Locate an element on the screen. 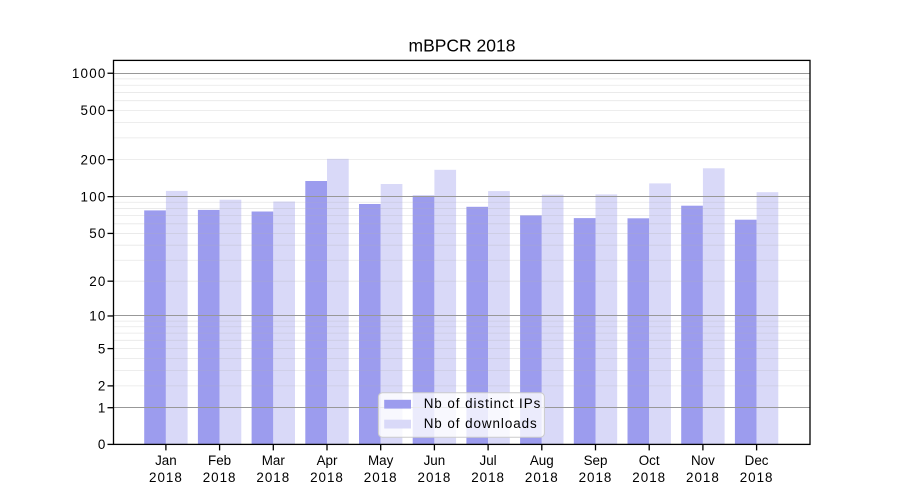 This screenshot has height=500, width=900. svg-text: Nov is located at coordinates (703, 460).